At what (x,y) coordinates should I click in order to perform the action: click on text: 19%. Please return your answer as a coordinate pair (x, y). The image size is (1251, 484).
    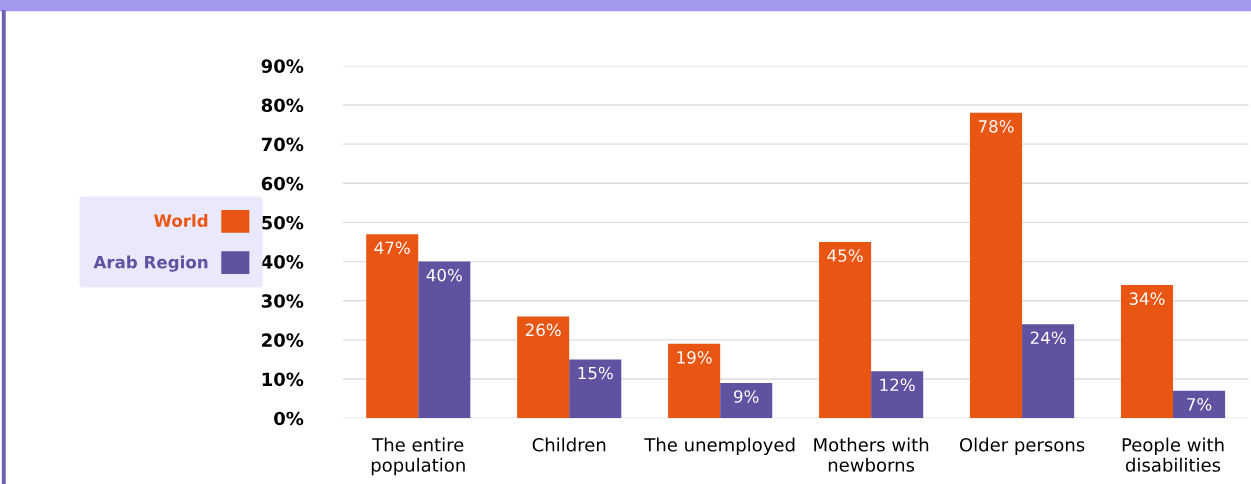
    Looking at the image, I should click on (694, 357).